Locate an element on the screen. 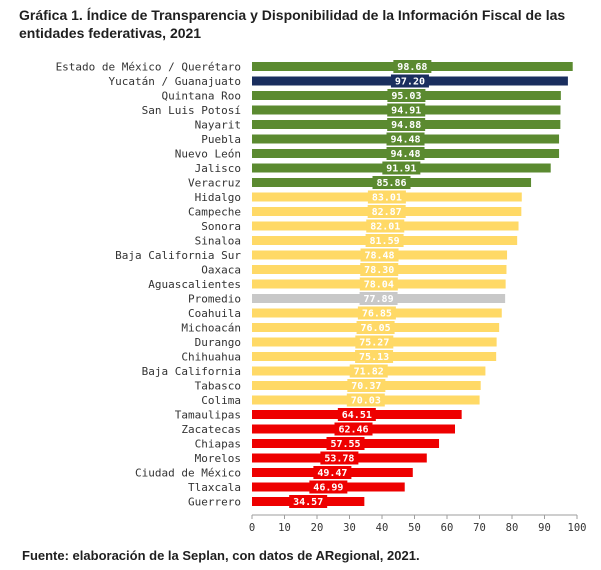 The image size is (601, 570). value-label-box-veracruz is located at coordinates (391, 182).